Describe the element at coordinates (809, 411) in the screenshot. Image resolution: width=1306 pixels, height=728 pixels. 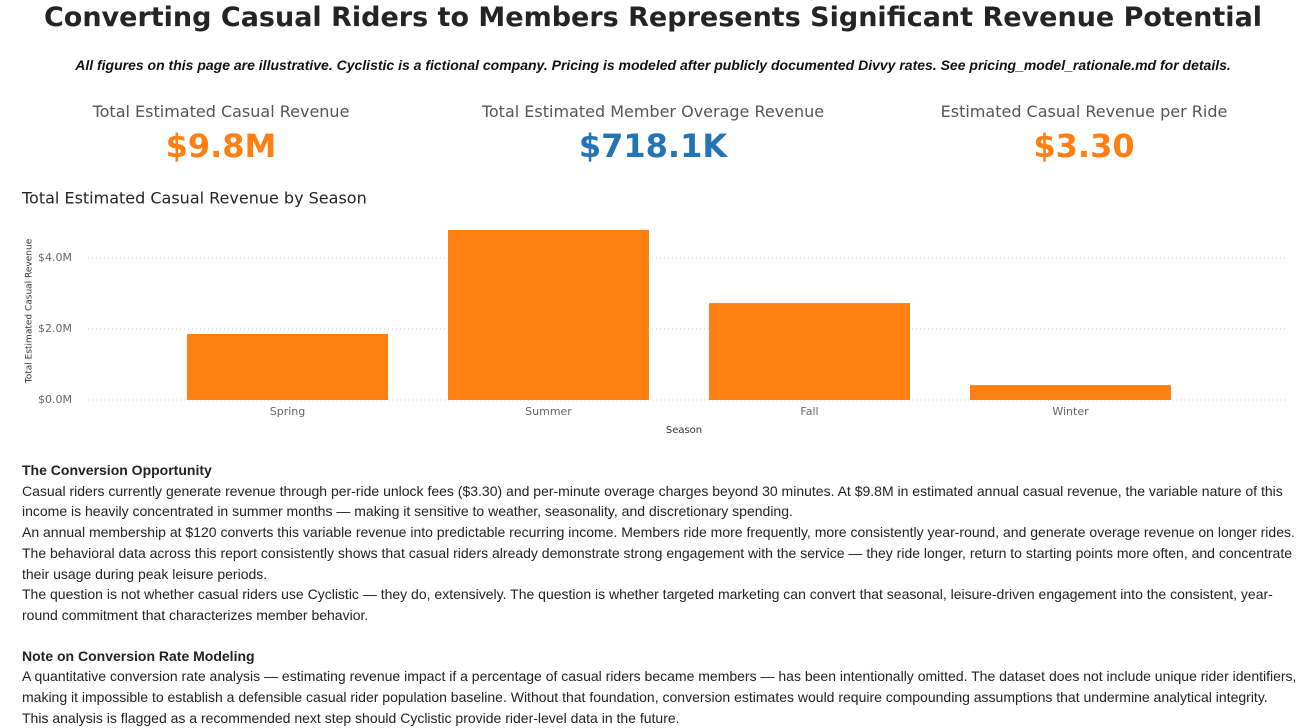
I see `x-tick-label: Fall` at that location.